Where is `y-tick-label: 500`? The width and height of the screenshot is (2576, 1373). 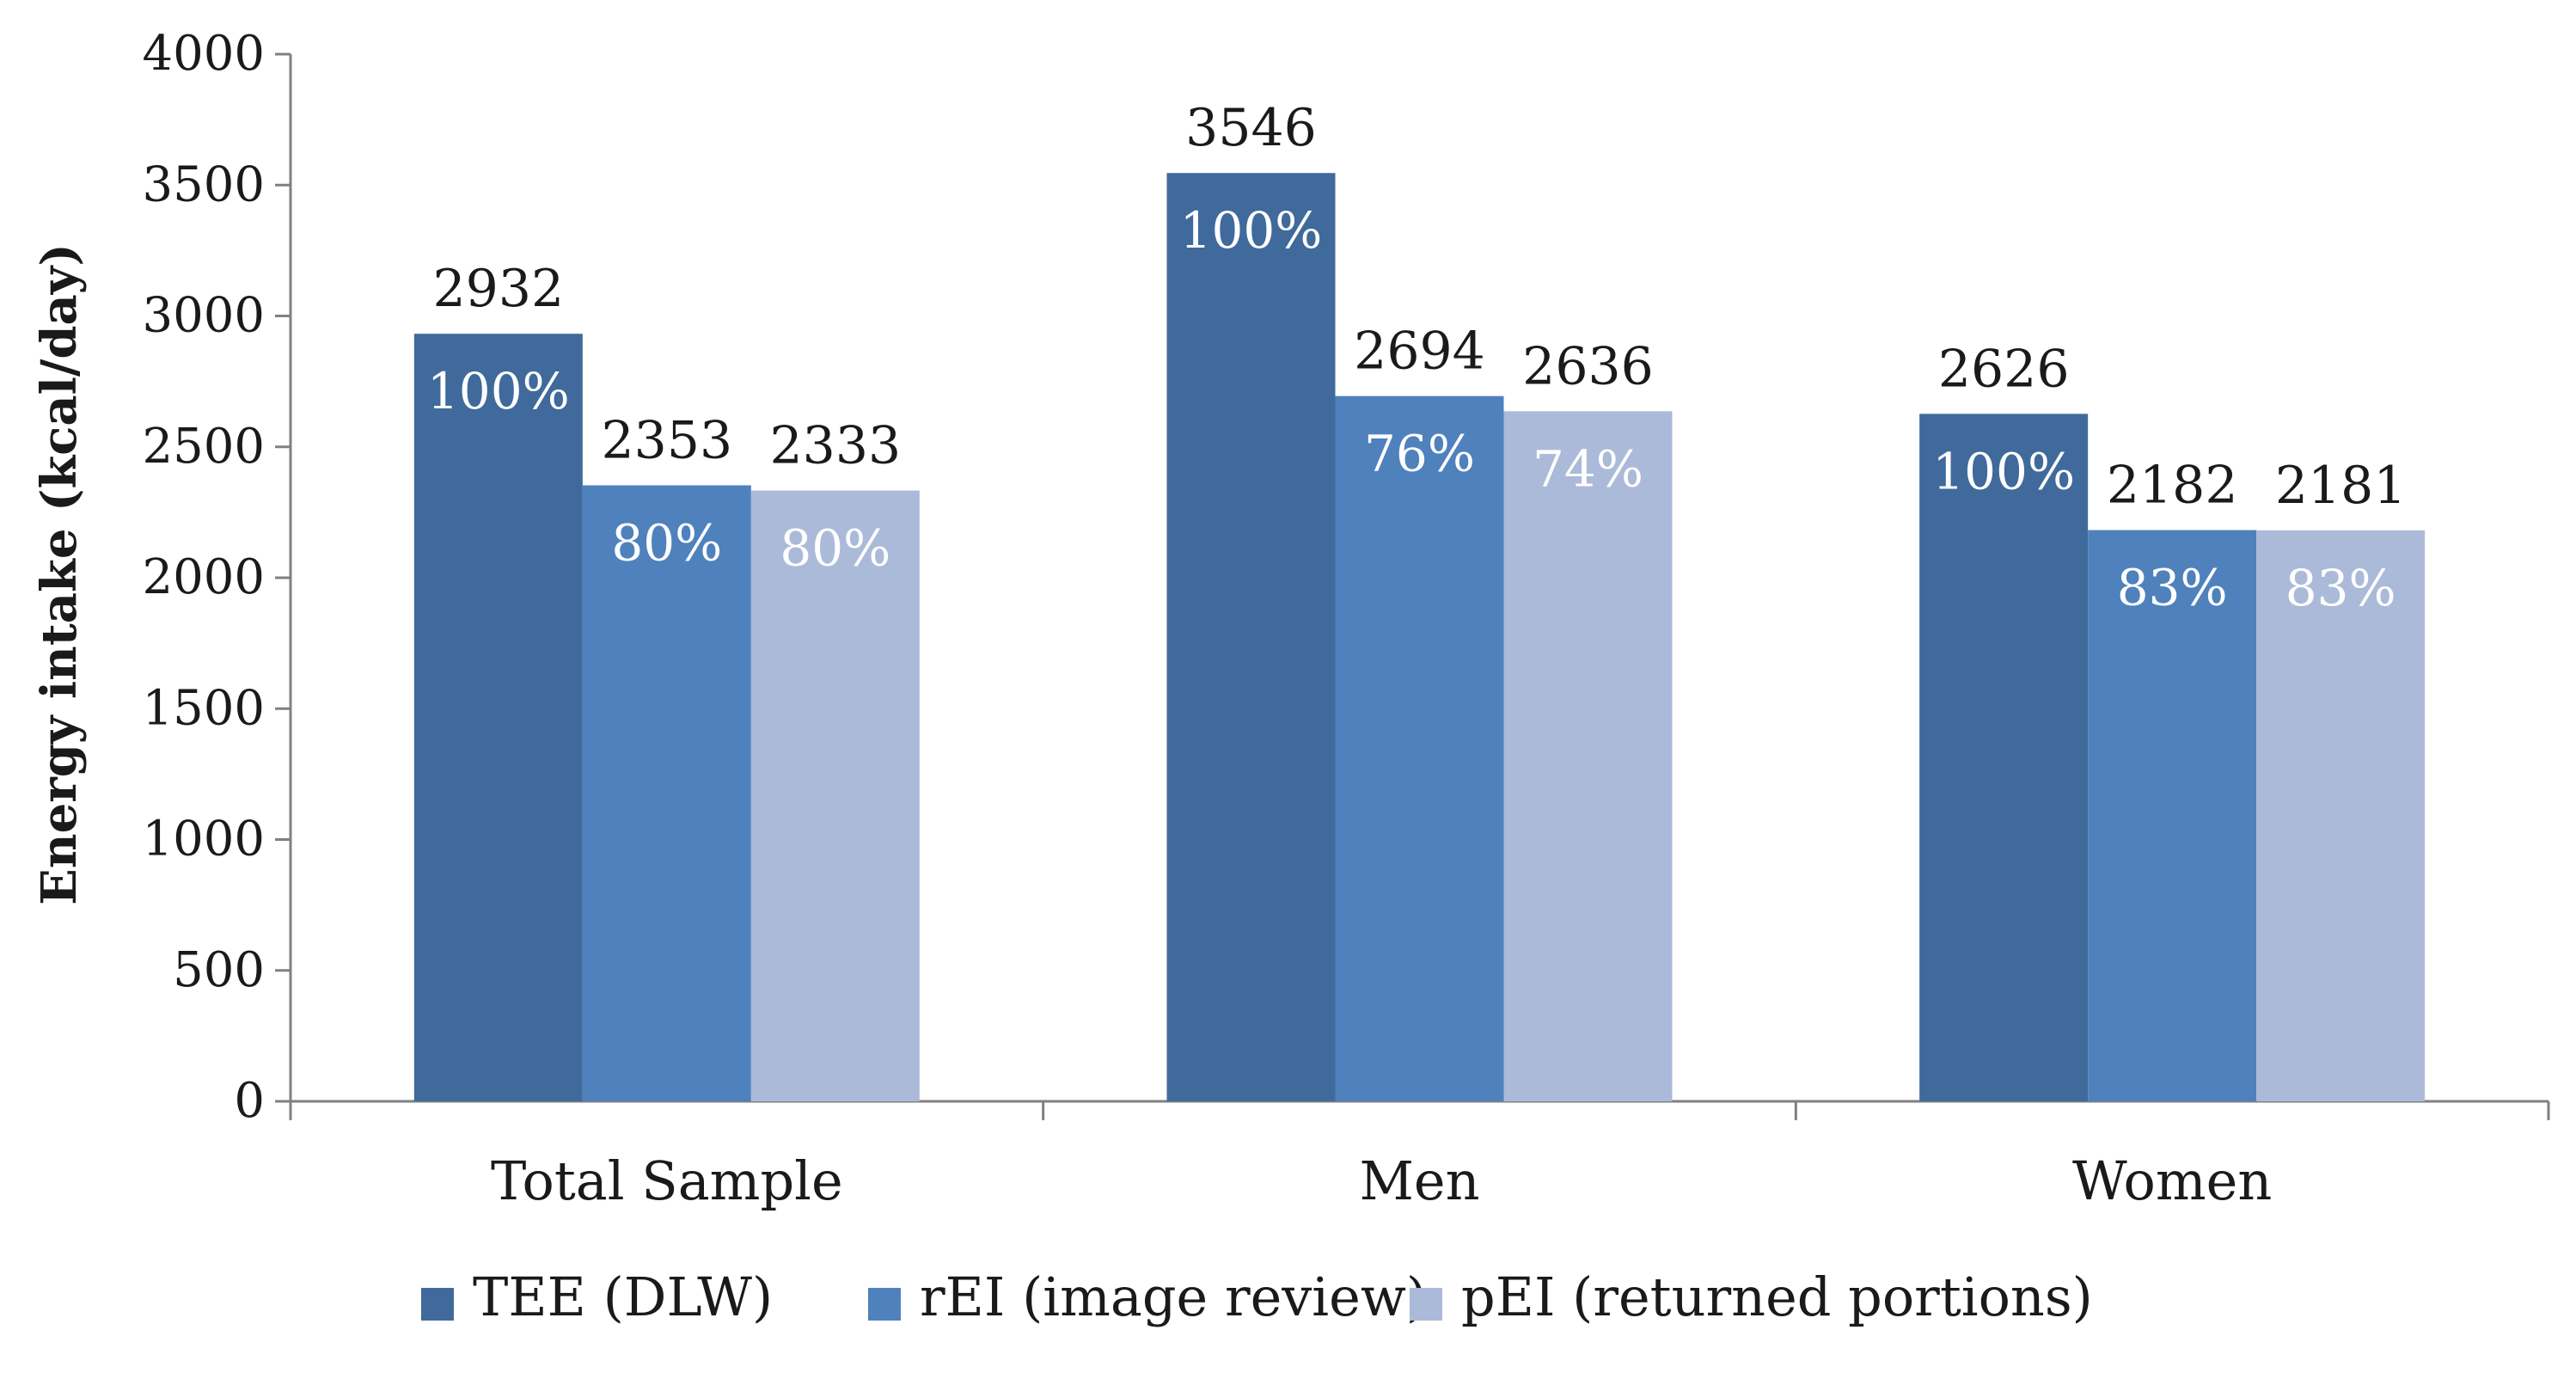 y-tick-label: 500 is located at coordinates (219, 970).